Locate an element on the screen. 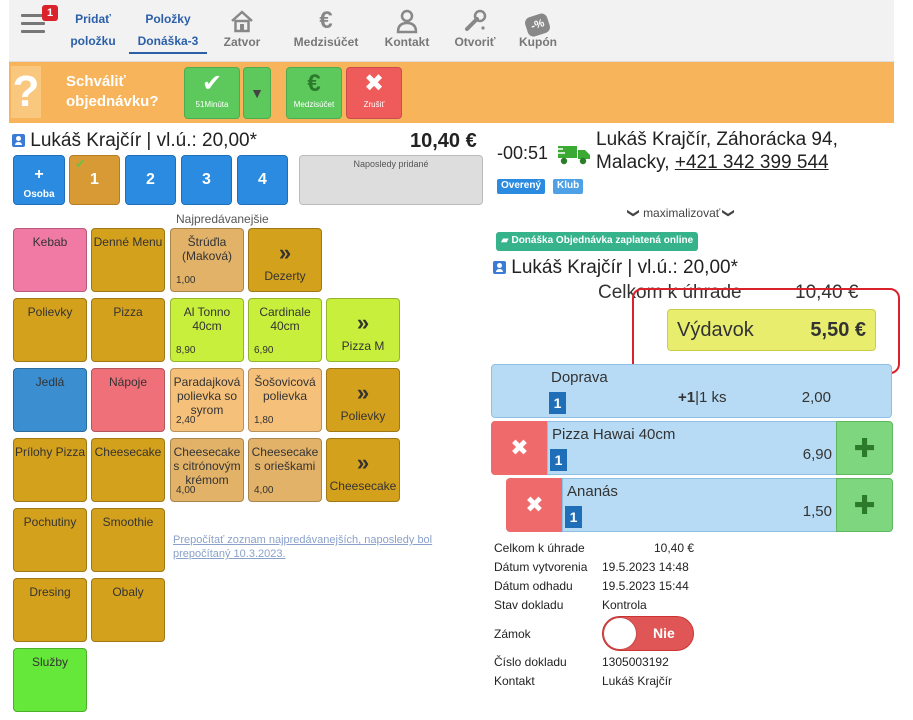 The height and width of the screenshot is (720, 913). tile-label: Štrúďla (Maková) is located at coordinates (206, 249).